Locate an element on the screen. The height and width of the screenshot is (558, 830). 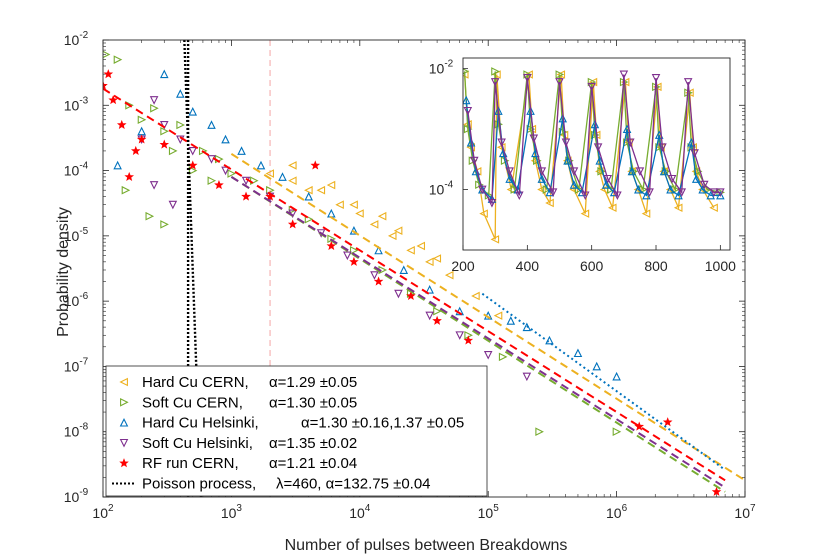
legend-label: Hard Cu Helsinki, is located at coordinates (200, 423).